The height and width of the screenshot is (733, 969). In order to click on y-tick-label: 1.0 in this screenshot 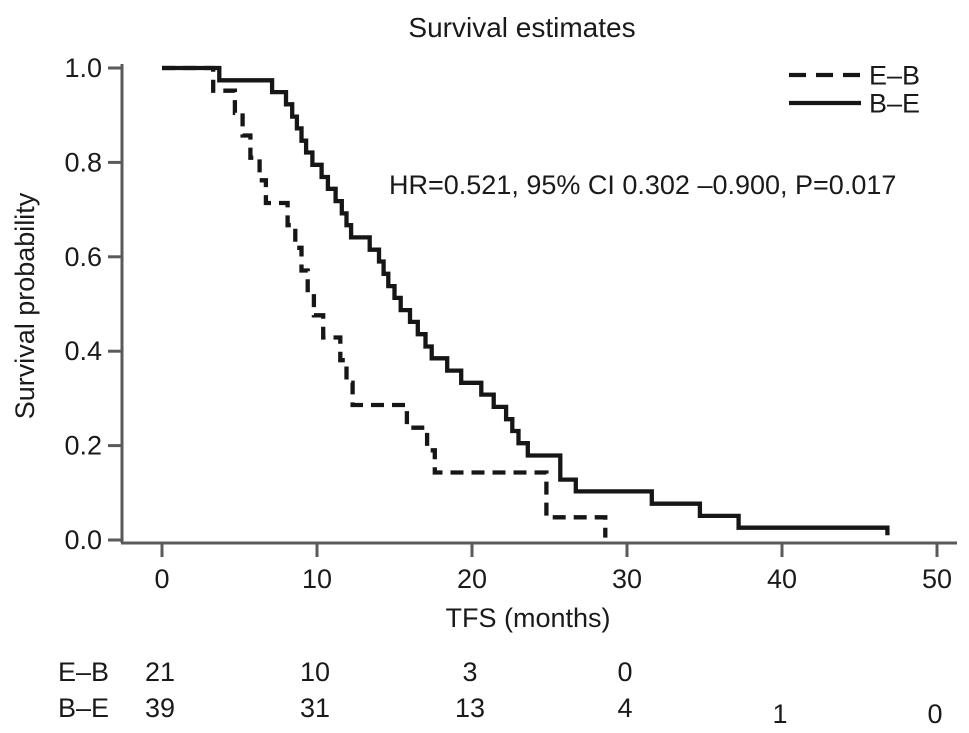, I will do `click(83, 68)`.